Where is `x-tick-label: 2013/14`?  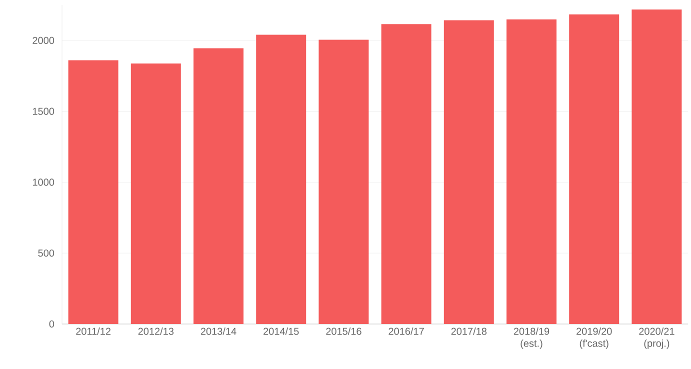 x-tick-label: 2013/14 is located at coordinates (218, 331).